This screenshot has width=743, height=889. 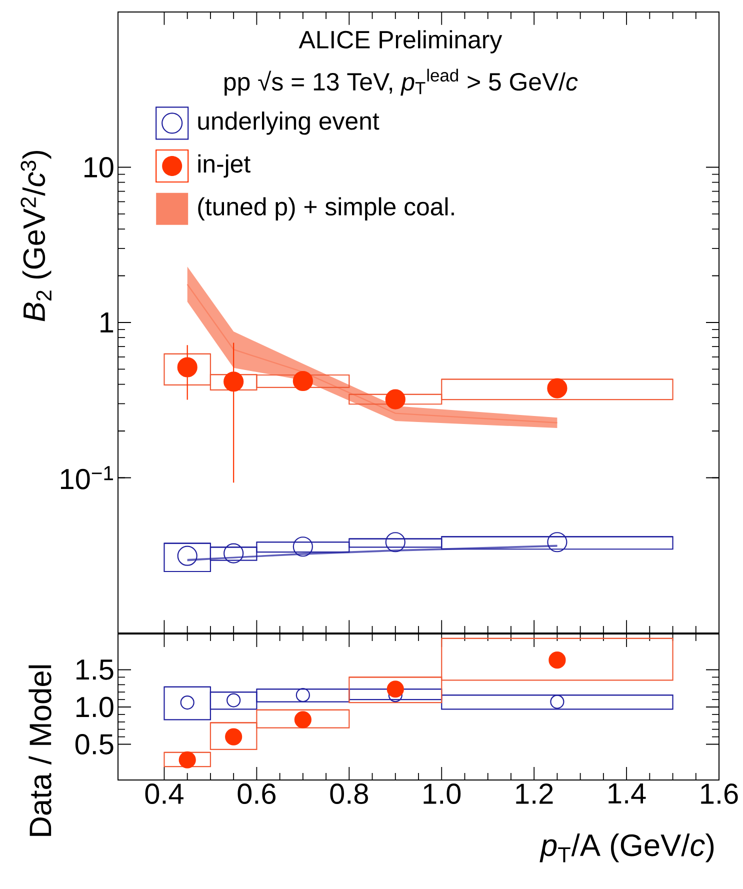 What do you see at coordinates (401, 82) in the screenshot?
I see `text: pp √s = 13 TeV, p$_{T}$$^{lead}$ > 5 GeV/c` at bounding box center [401, 82].